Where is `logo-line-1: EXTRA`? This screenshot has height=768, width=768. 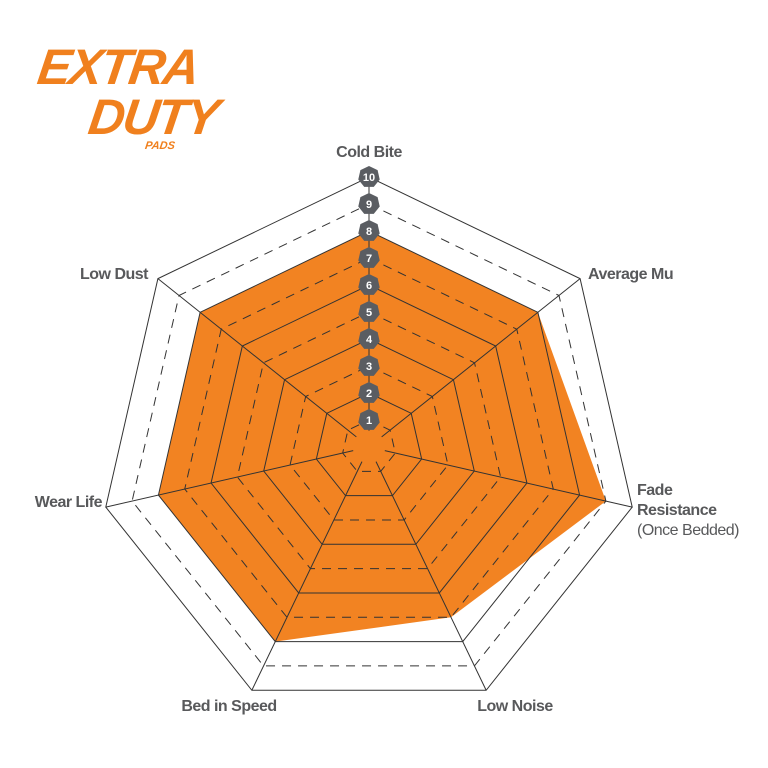 logo-line-1: EXTRA is located at coordinates (118, 67).